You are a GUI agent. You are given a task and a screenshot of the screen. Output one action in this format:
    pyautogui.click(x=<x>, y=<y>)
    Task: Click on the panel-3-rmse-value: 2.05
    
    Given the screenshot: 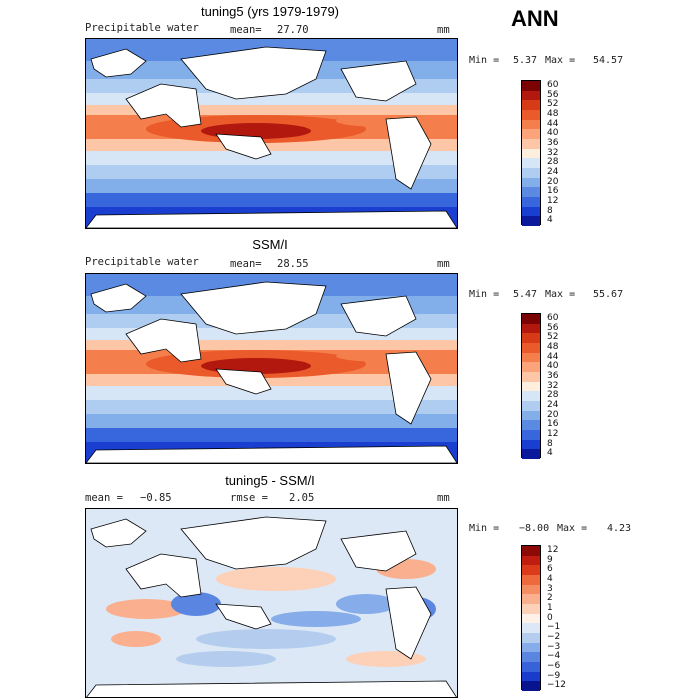 What is the action you would take?
    pyautogui.click(x=302, y=498)
    